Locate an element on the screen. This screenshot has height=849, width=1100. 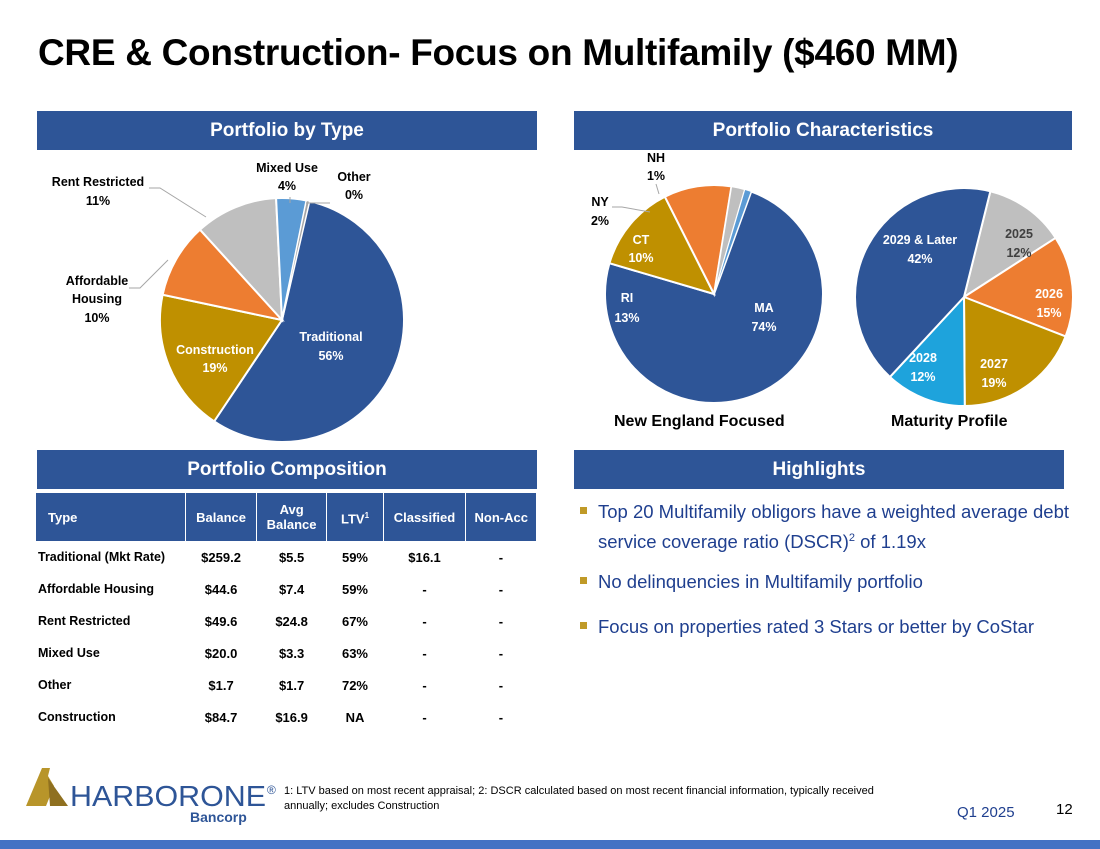
slice-2026 is located at coordinates (1017, 287).